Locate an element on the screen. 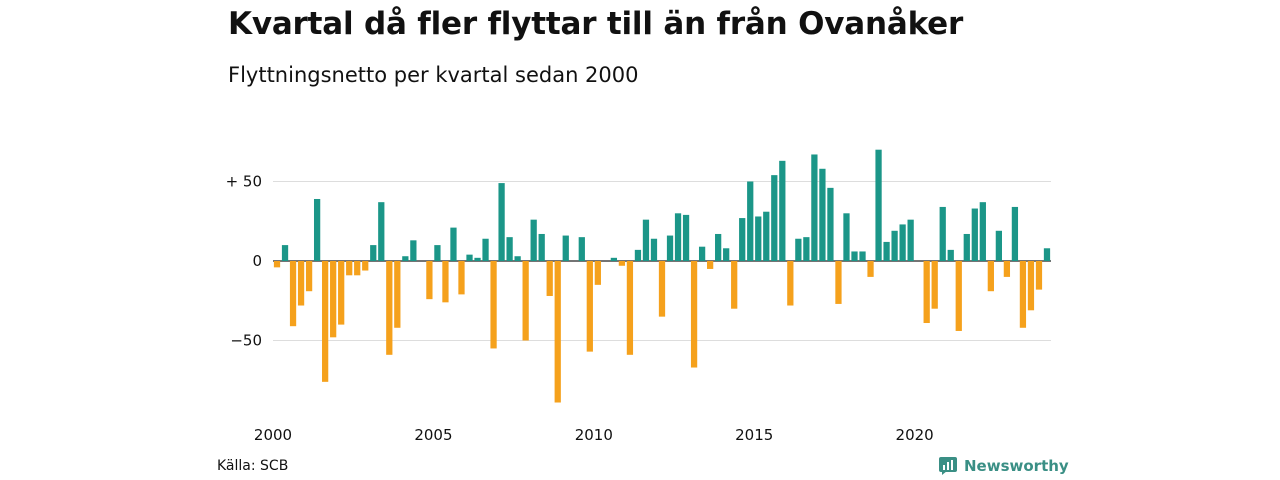  y-tick-labels: + 50 0 −50 is located at coordinates (244, 261).